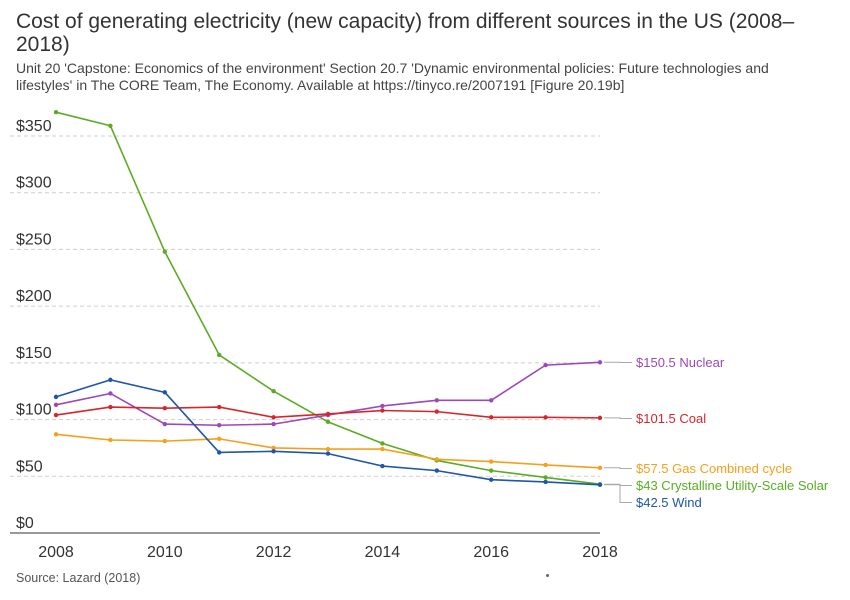 The width and height of the screenshot is (850, 600). What do you see at coordinates (547, 575) in the screenshot?
I see `decorative-dot` at bounding box center [547, 575].